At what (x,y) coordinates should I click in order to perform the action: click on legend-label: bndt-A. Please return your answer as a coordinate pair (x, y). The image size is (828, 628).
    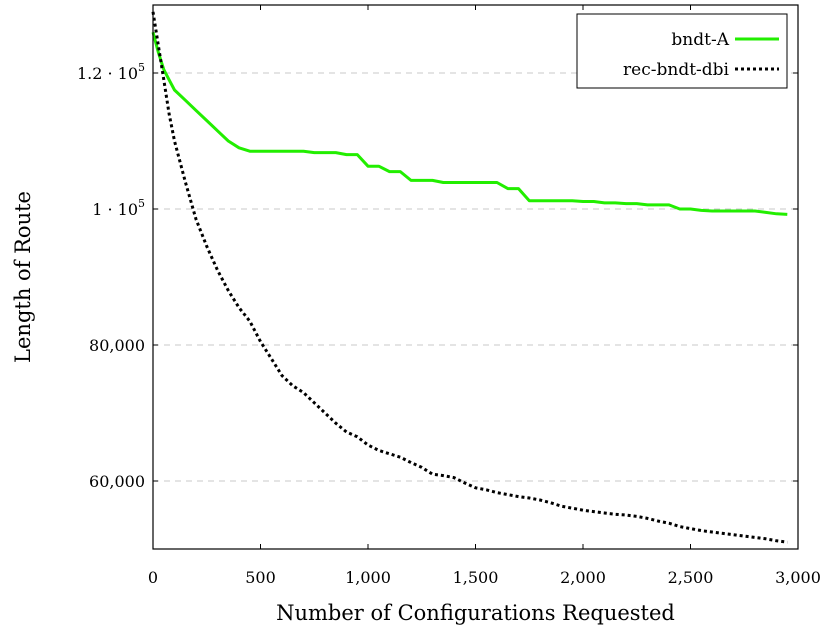
    Looking at the image, I should click on (700, 40).